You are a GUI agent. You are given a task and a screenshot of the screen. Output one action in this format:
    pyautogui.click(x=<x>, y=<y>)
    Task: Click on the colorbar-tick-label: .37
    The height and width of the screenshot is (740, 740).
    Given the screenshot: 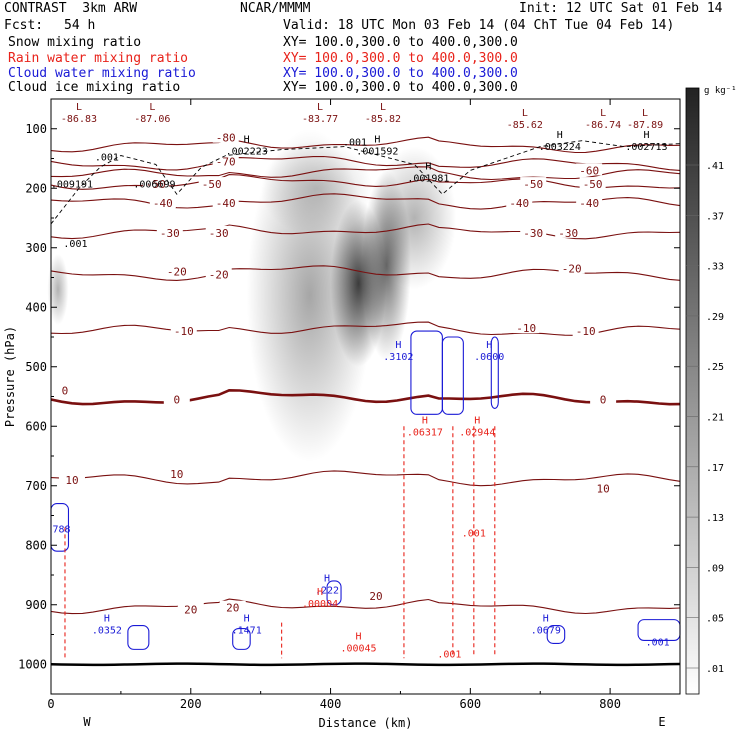 What is the action you would take?
    pyautogui.click(x=715, y=216)
    